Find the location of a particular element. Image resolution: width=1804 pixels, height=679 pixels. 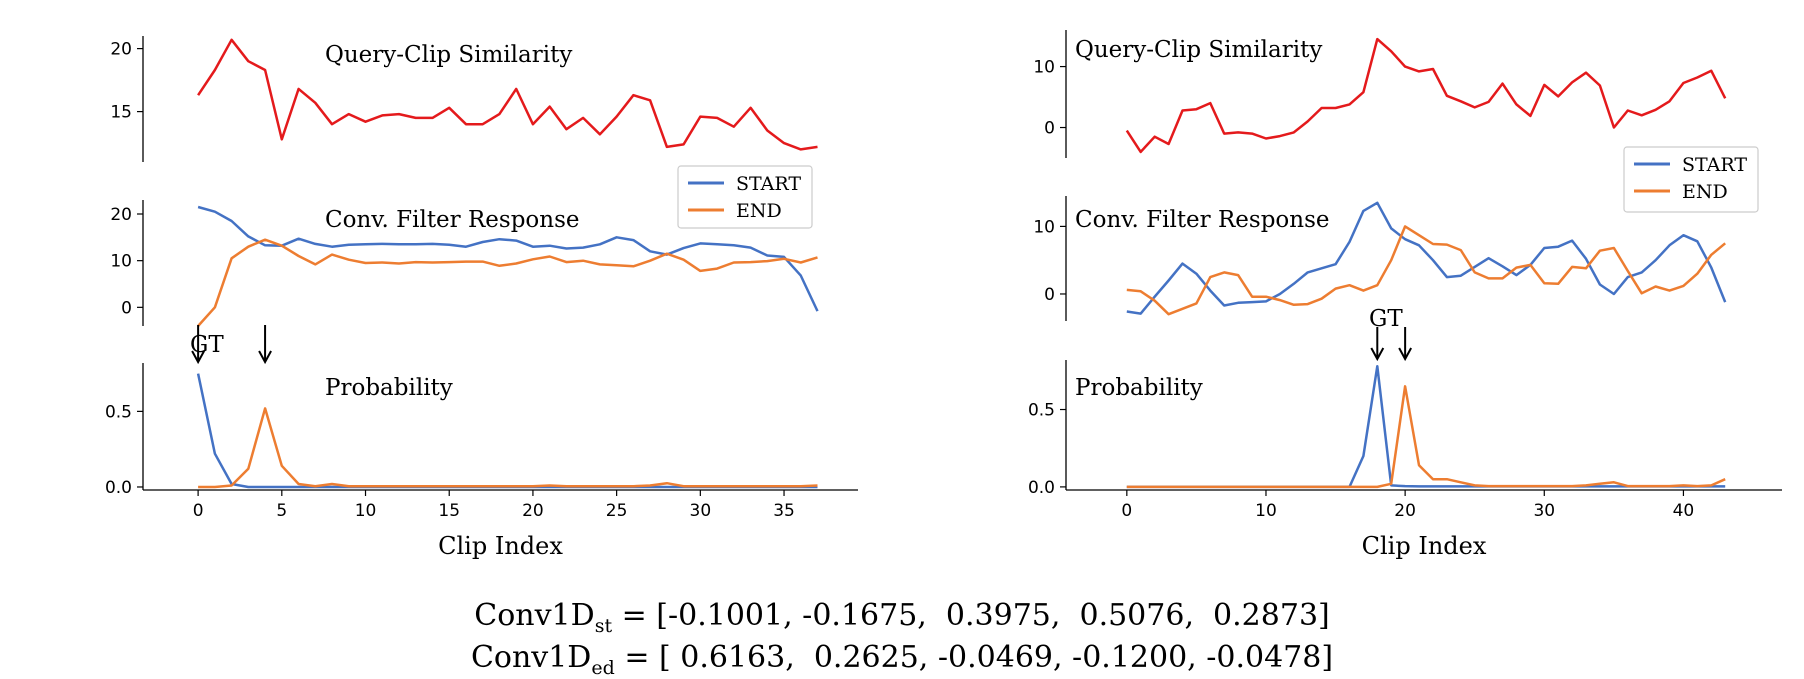

chart1-x-tick-label: 15 is located at coordinates (449, 511).